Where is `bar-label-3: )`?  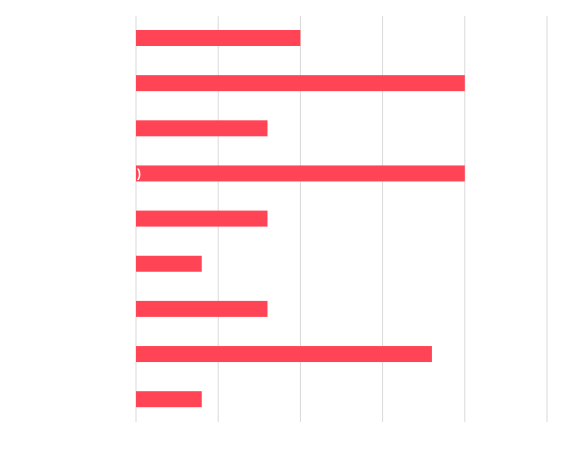 bar-label-3: ) is located at coordinates (139, 173).